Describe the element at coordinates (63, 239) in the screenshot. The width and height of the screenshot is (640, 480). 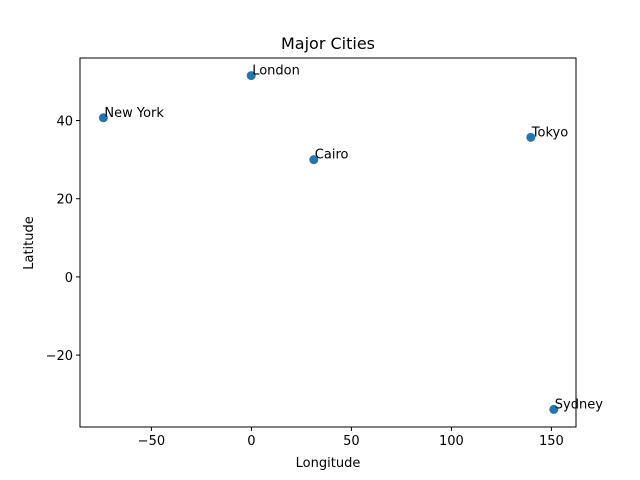
I see `y-axis-ticks: −20 0 20 40` at that location.